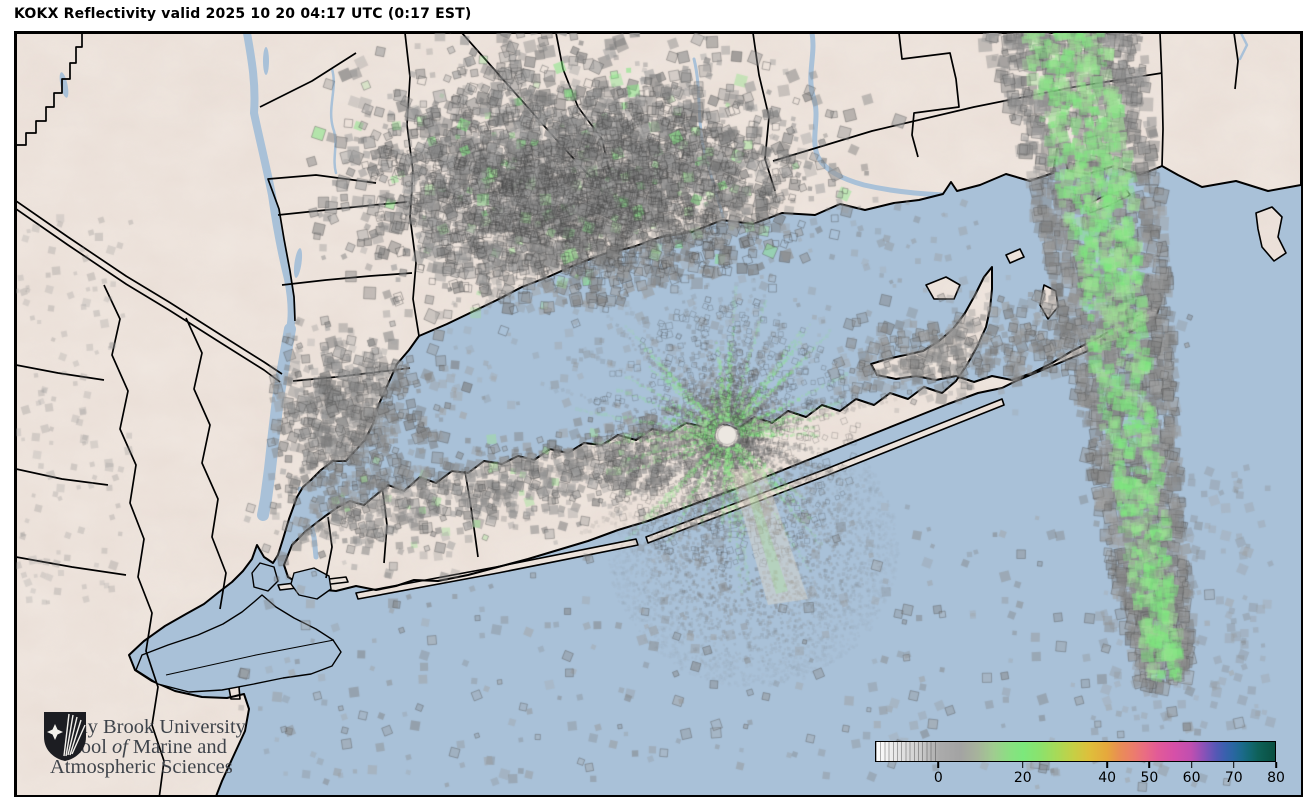 The width and height of the screenshot is (1316, 811). What do you see at coordinates (119, 747) in the screenshot?
I see `logo-of-italic: of` at bounding box center [119, 747].